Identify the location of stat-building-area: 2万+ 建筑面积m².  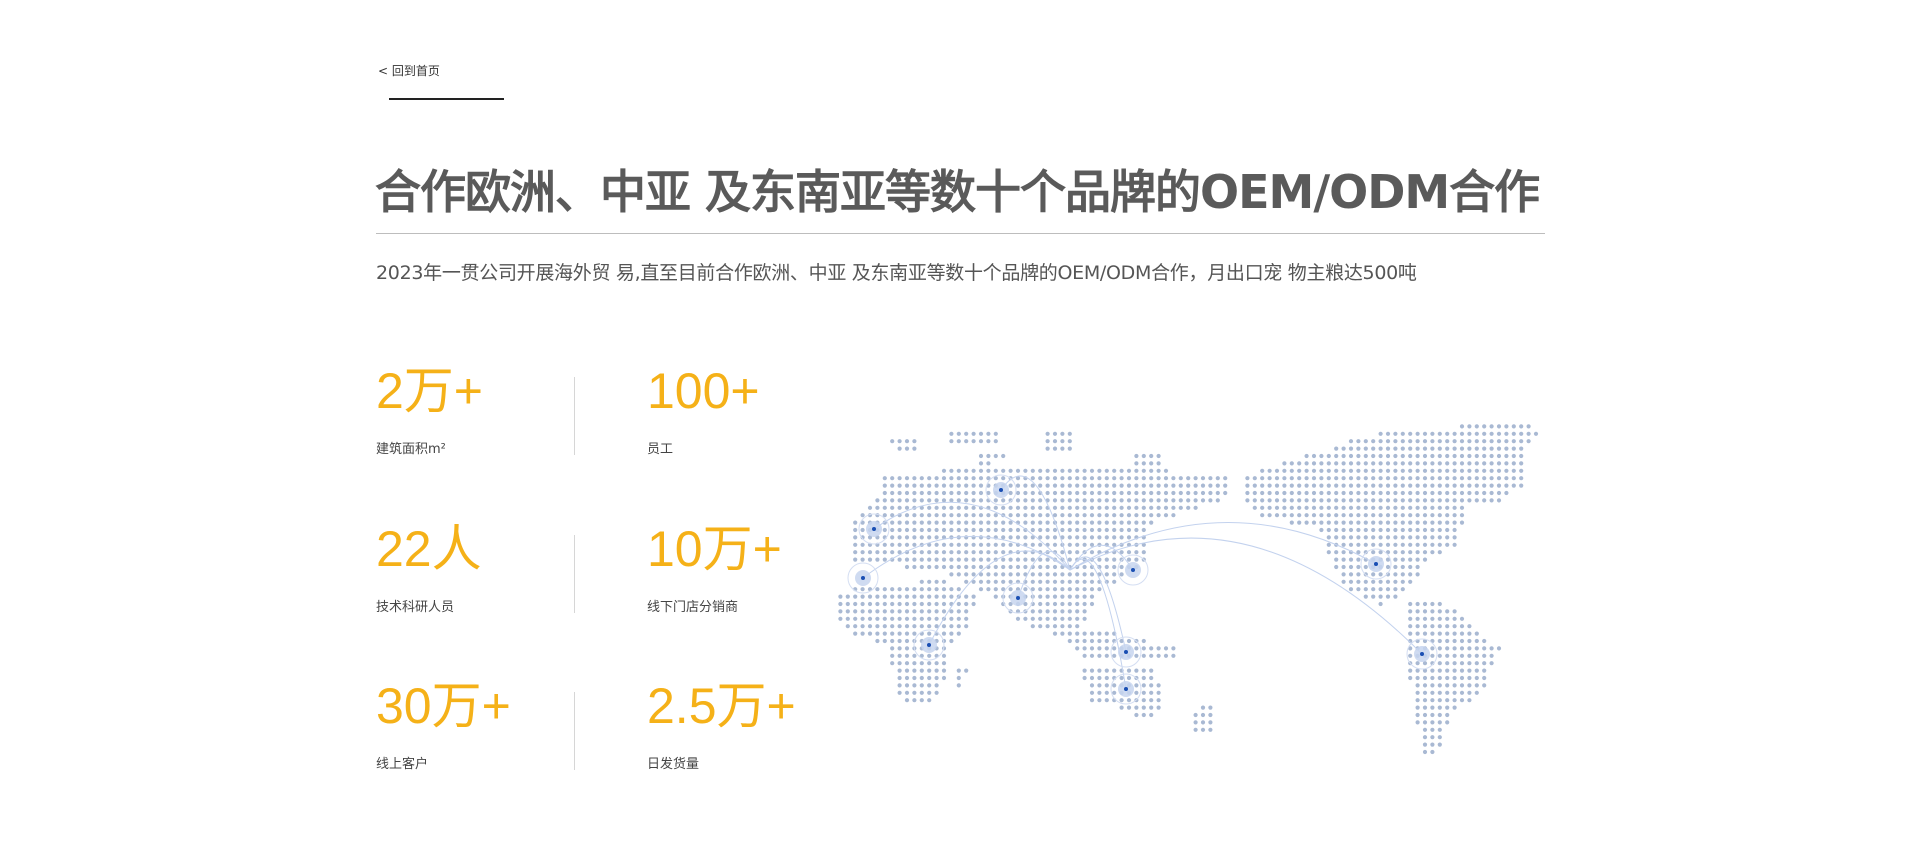
(429, 411).